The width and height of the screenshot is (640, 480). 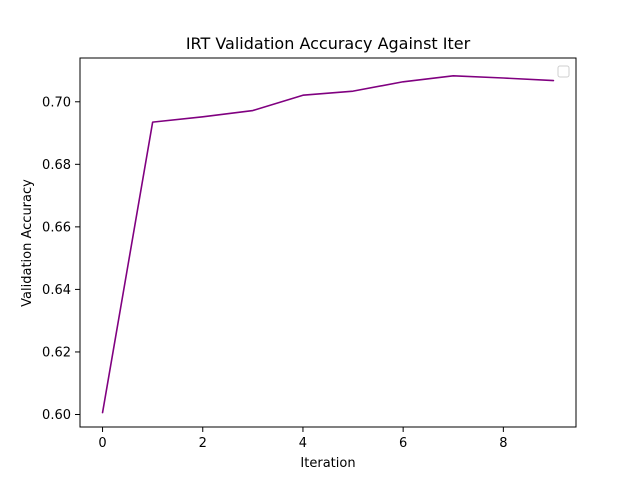 What do you see at coordinates (27, 243) in the screenshot?
I see `y-axis-label: Validation Accuracy` at bounding box center [27, 243].